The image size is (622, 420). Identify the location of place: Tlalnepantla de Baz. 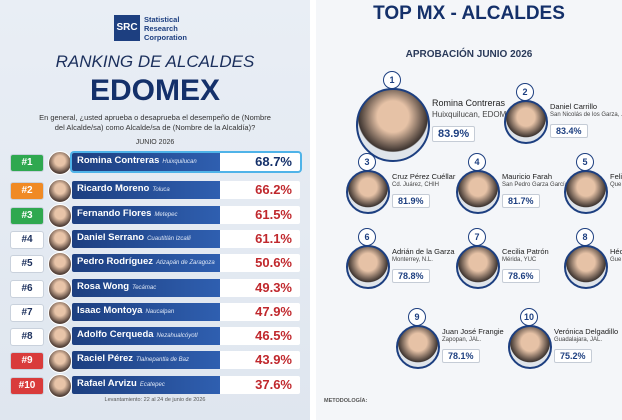
(162, 360).